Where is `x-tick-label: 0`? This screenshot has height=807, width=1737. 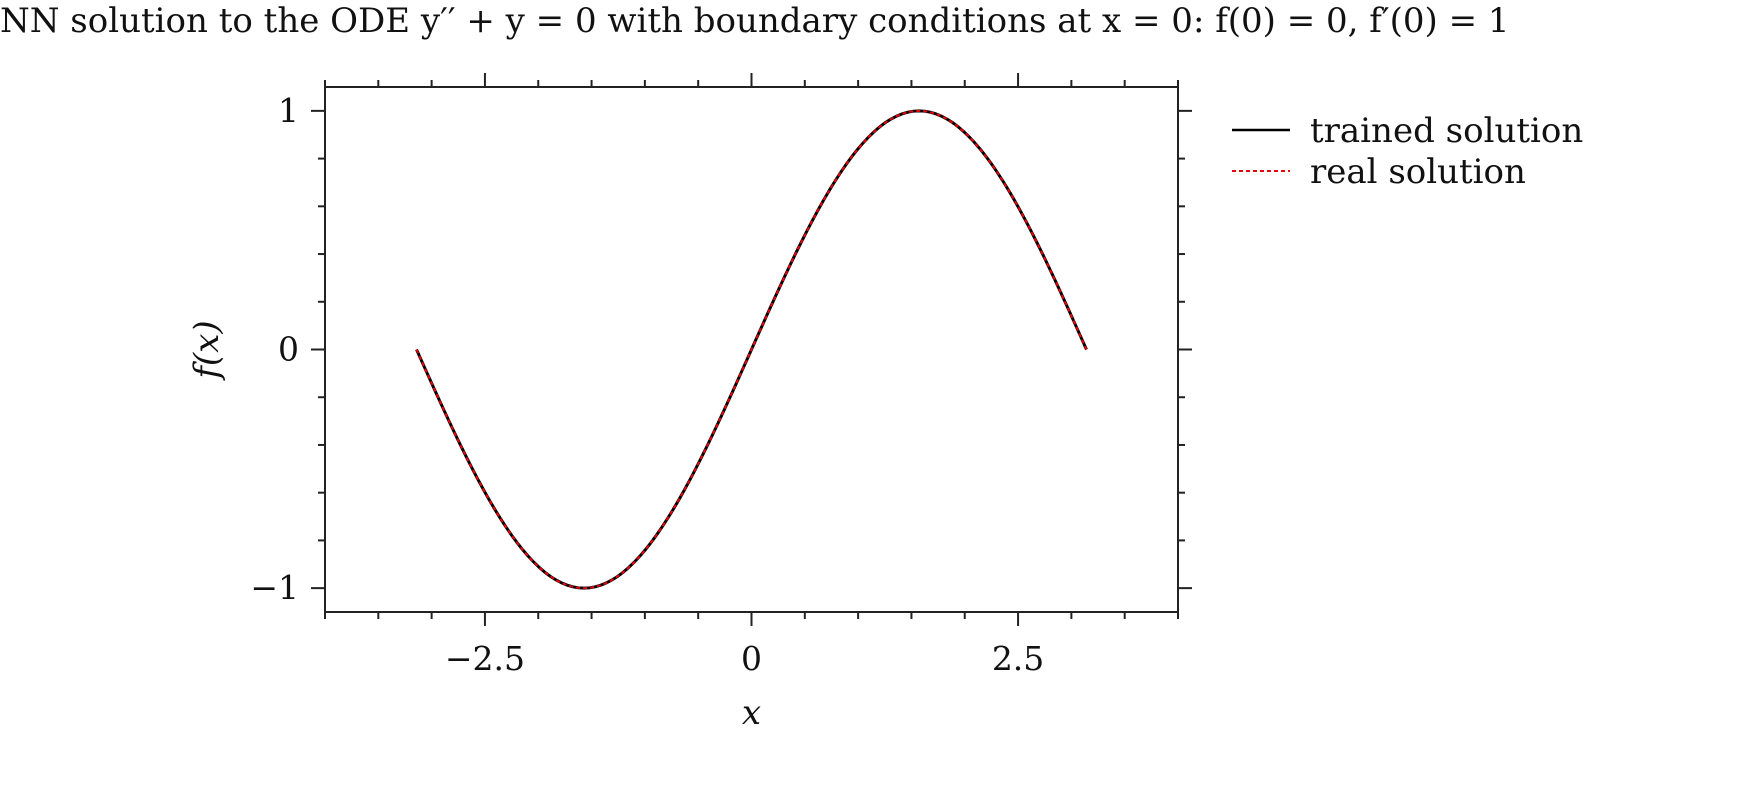 x-tick-label: 0 is located at coordinates (751, 658).